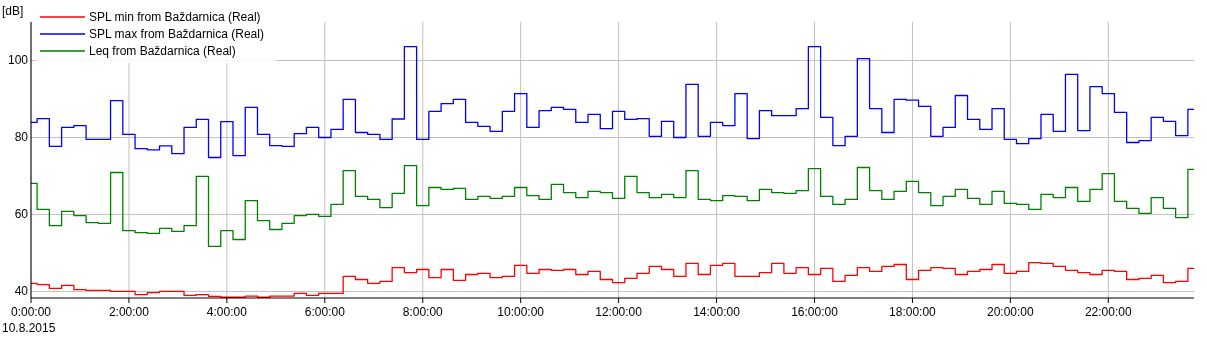  Describe the element at coordinates (1011, 312) in the screenshot. I see `x-tick-label: 20:00:00` at that location.